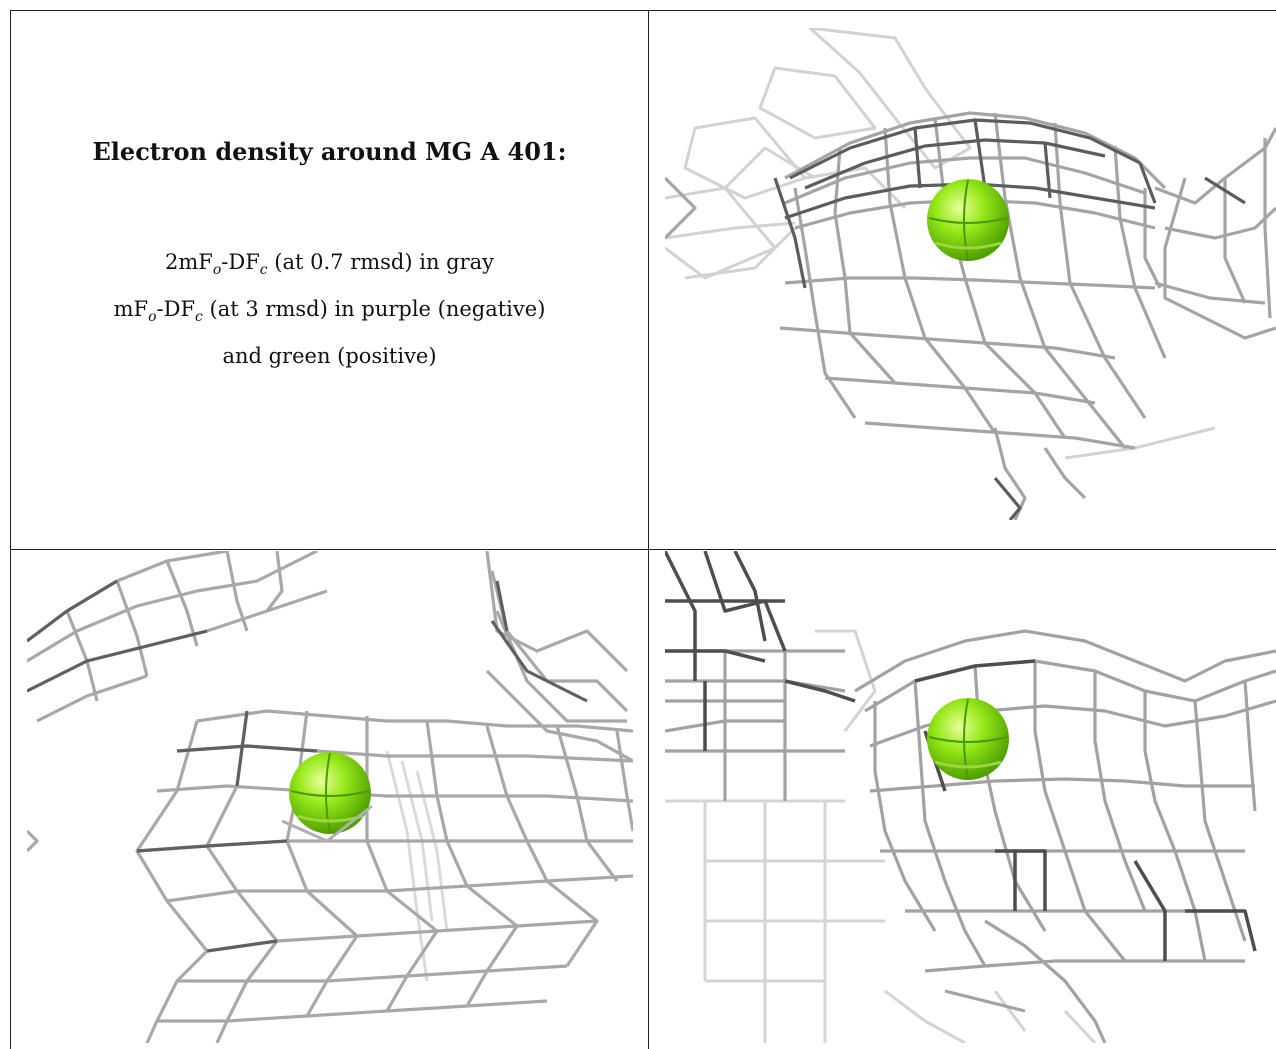  What do you see at coordinates (329, 356) in the screenshot?
I see `caption-line-3: and green (positive)` at bounding box center [329, 356].